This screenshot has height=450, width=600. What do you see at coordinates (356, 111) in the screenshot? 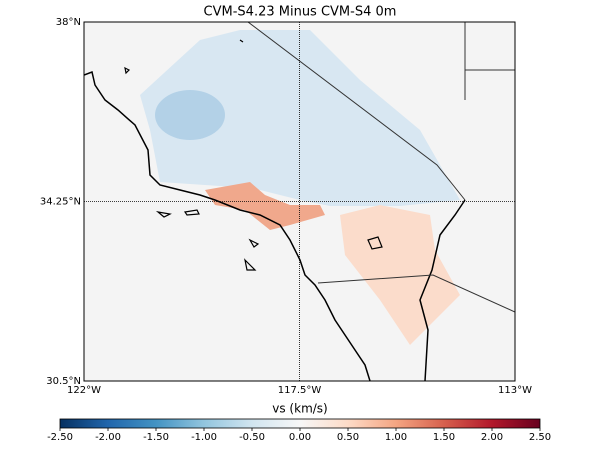
I see `state-border` at bounding box center [356, 111].